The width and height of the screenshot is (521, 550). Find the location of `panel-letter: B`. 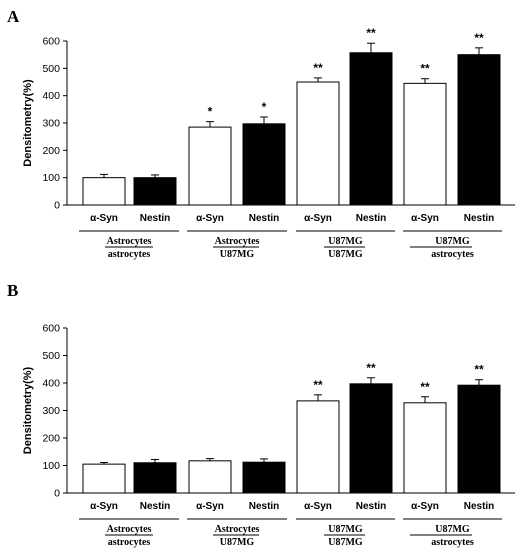

panel-letter: B is located at coordinates (12, 290).